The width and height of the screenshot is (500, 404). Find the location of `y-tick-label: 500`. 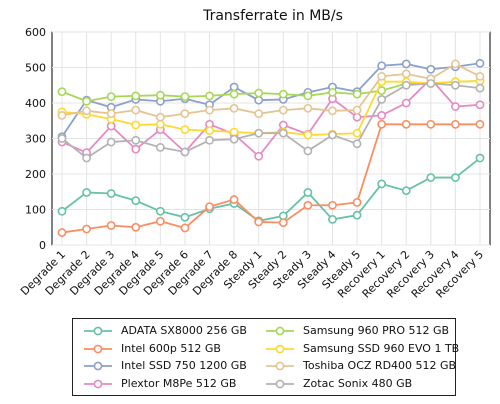

y-tick-label: 500 is located at coordinates (35, 68).